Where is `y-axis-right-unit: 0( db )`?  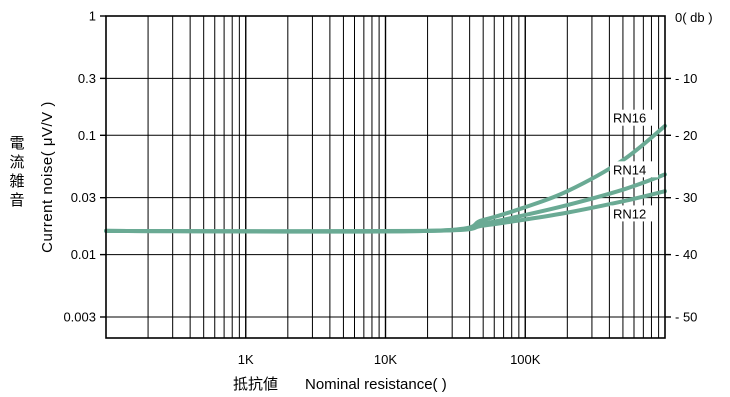
y-axis-right-unit: 0( db ) is located at coordinates (694, 17).